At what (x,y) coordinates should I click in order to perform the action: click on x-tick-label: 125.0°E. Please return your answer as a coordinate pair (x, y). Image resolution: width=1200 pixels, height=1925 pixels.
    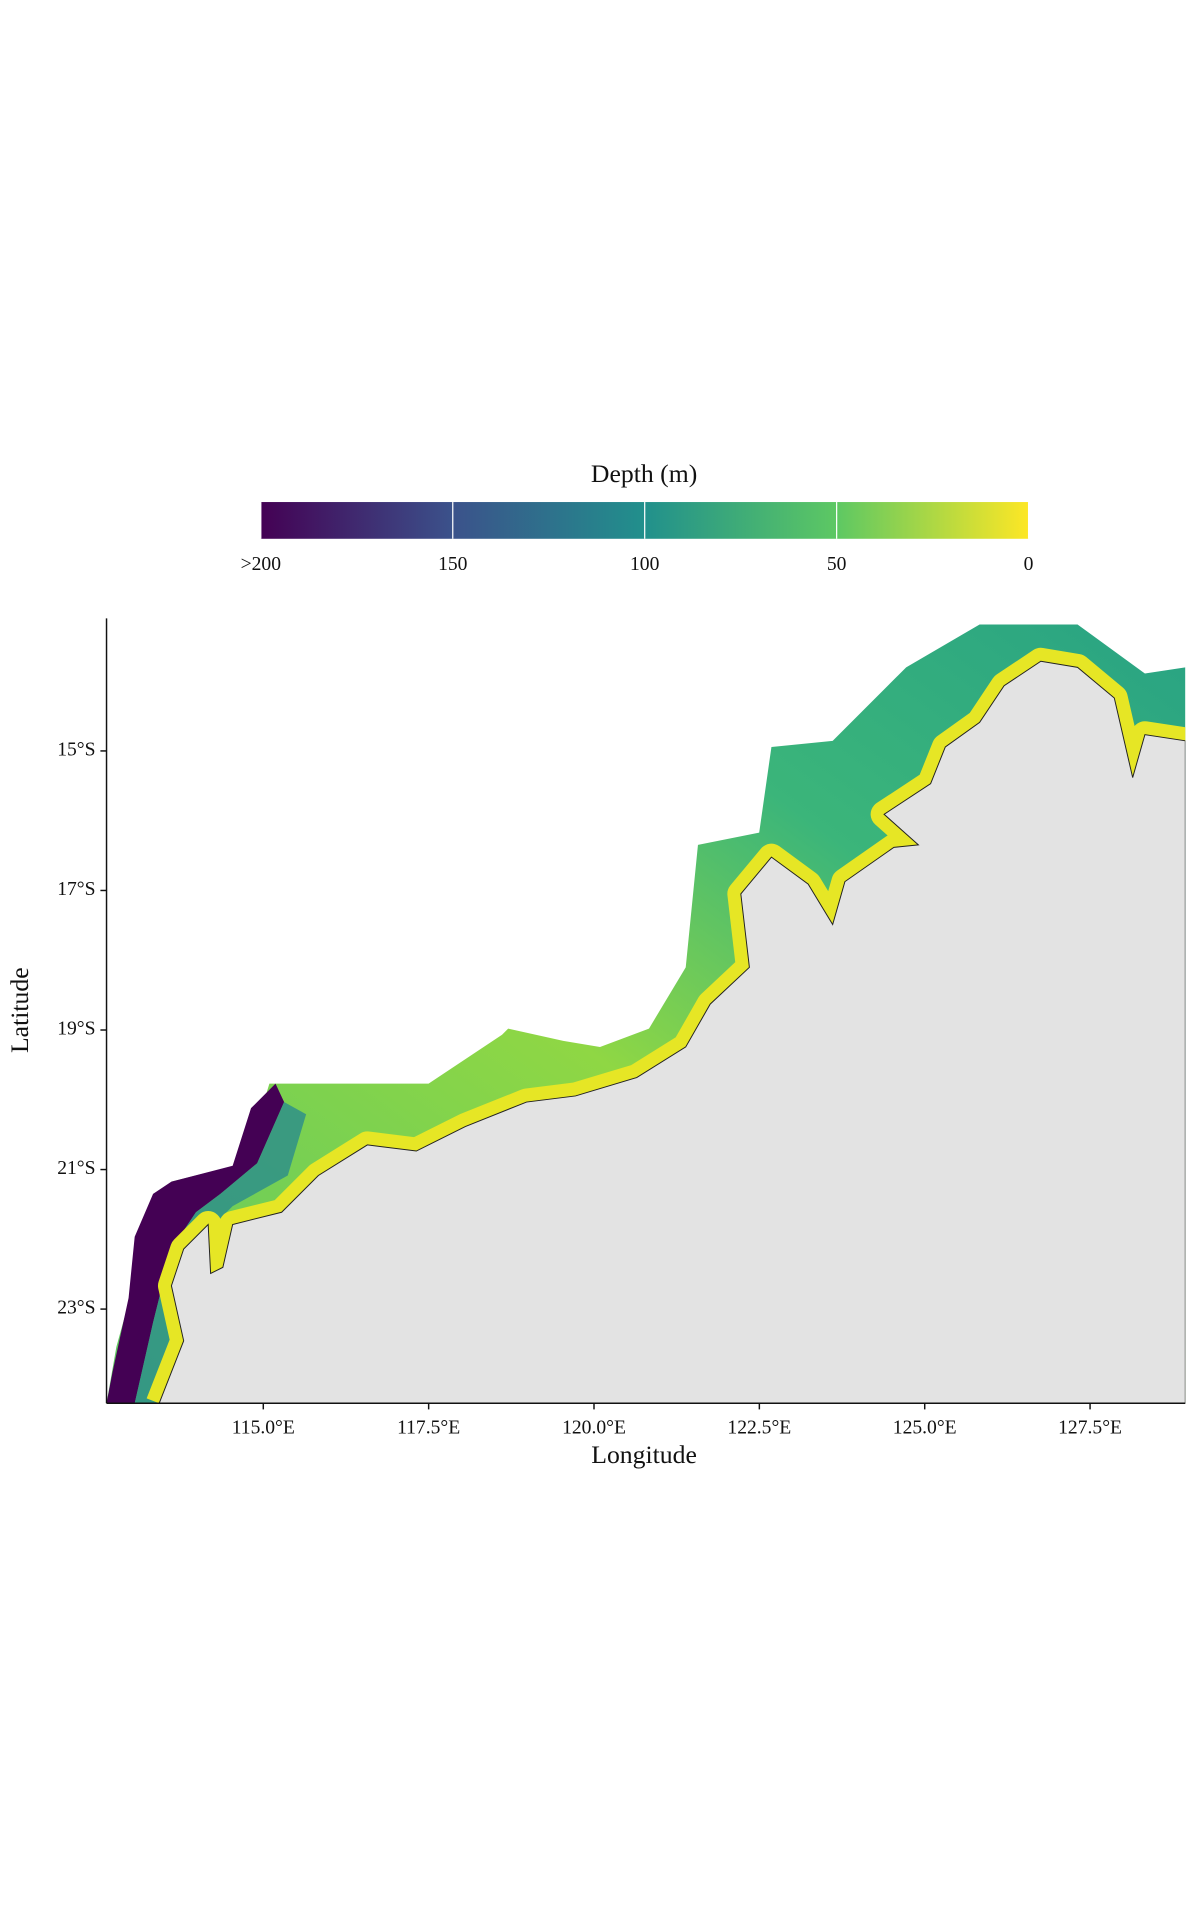
    Looking at the image, I should click on (925, 1427).